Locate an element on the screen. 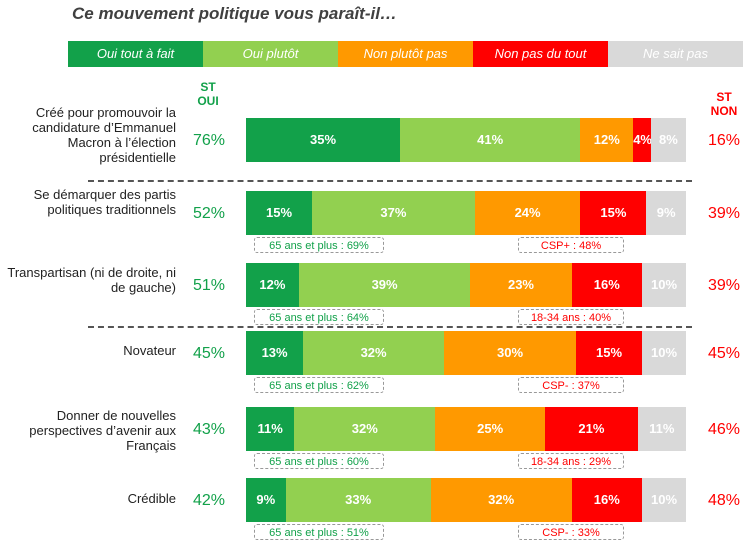 The image size is (754, 554). bar-segment-ne-sait-pas: 11% is located at coordinates (661, 429).